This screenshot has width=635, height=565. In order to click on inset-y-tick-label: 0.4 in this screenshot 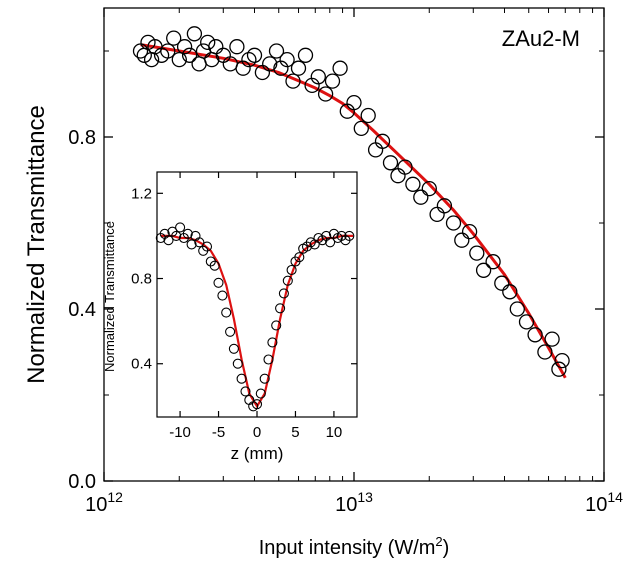, I will do `click(141, 364)`.